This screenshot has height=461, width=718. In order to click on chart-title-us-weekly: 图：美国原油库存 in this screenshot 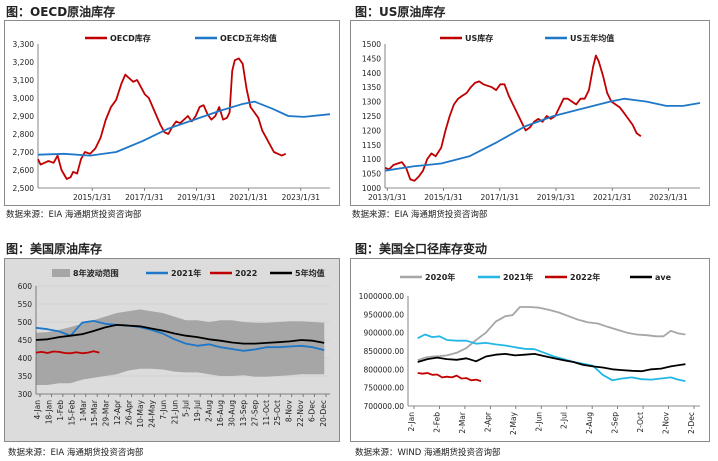, I will do `click(54, 249)`.